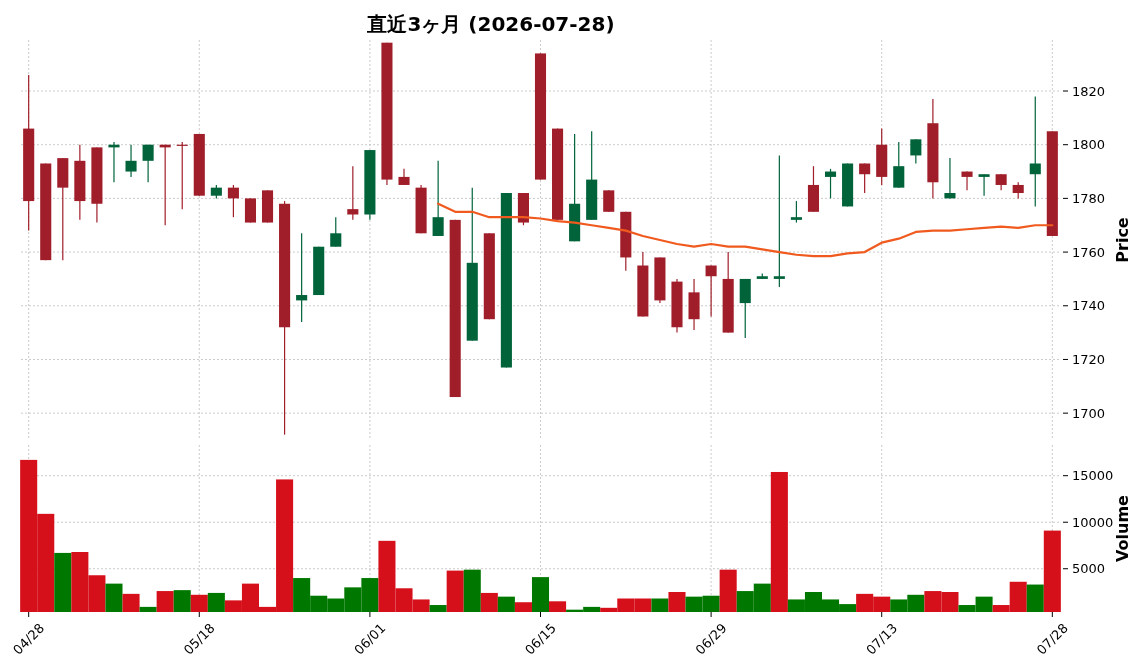 The width and height of the screenshot is (1144, 670). What do you see at coordinates (745, 230) in the screenshot?
I see `line-series` at bounding box center [745, 230].